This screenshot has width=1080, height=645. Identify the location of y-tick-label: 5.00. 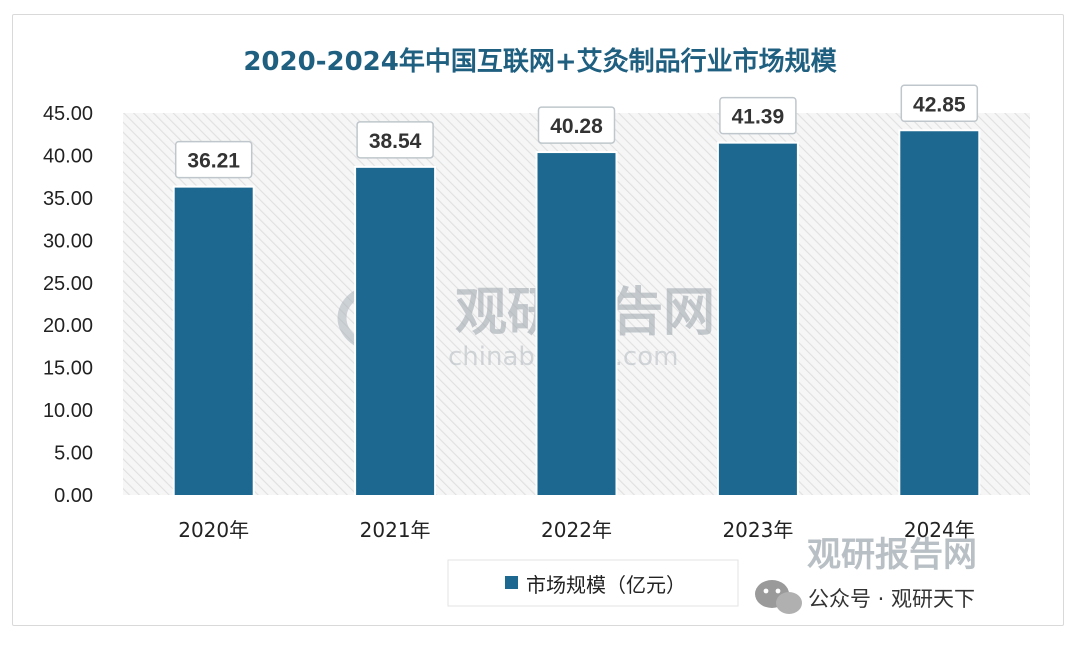
(73, 454).